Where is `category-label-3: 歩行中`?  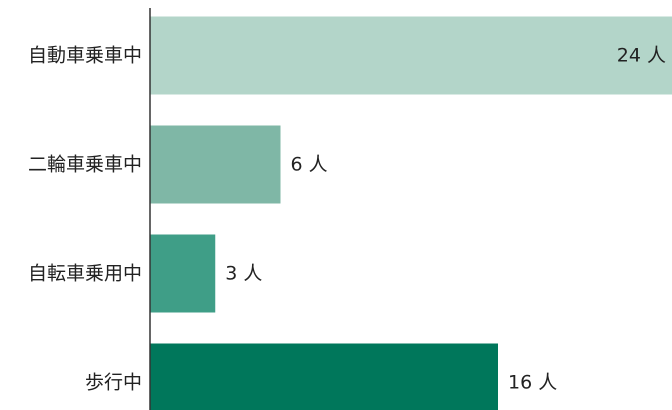
category-label-3: 歩行中 is located at coordinates (113, 383).